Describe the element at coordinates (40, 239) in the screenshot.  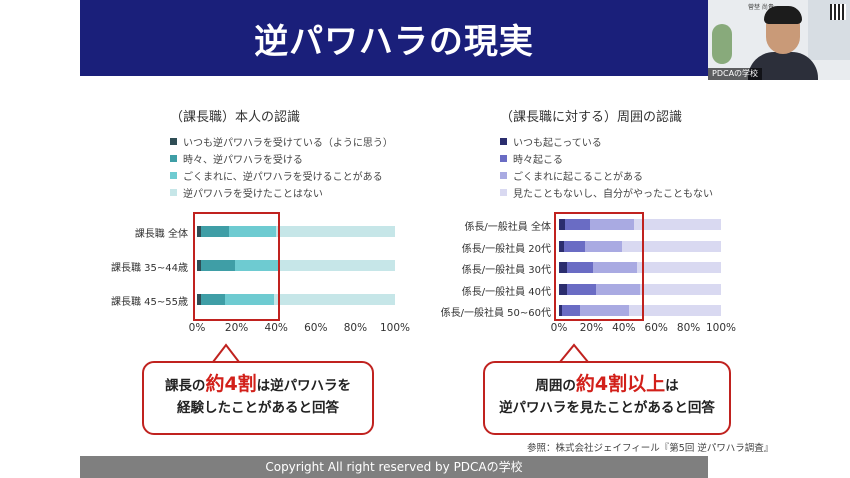
I see `left-margin` at that location.